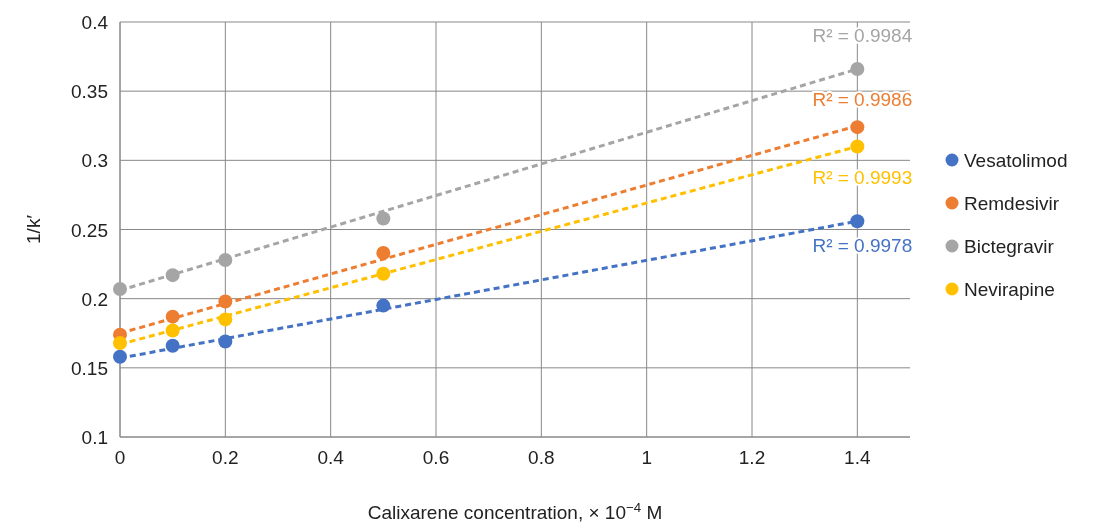 This screenshot has width=1111, height=528. Describe the element at coordinates (515, 511) in the screenshot. I see `x-axis-title: Calixarene concentration, × 10$^{−4}$ M` at that location.